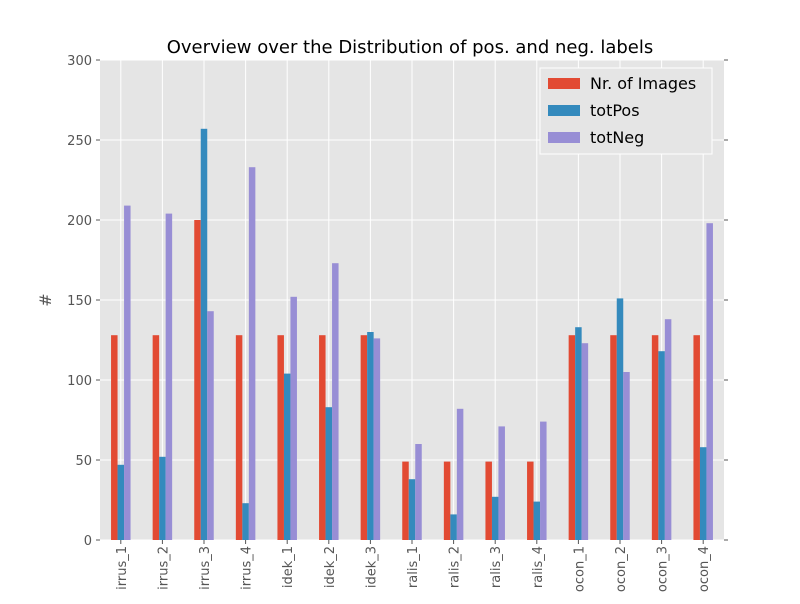 The width and height of the screenshot is (800, 604). I want to click on x-tick-label: ocon_3, so click(663, 569).